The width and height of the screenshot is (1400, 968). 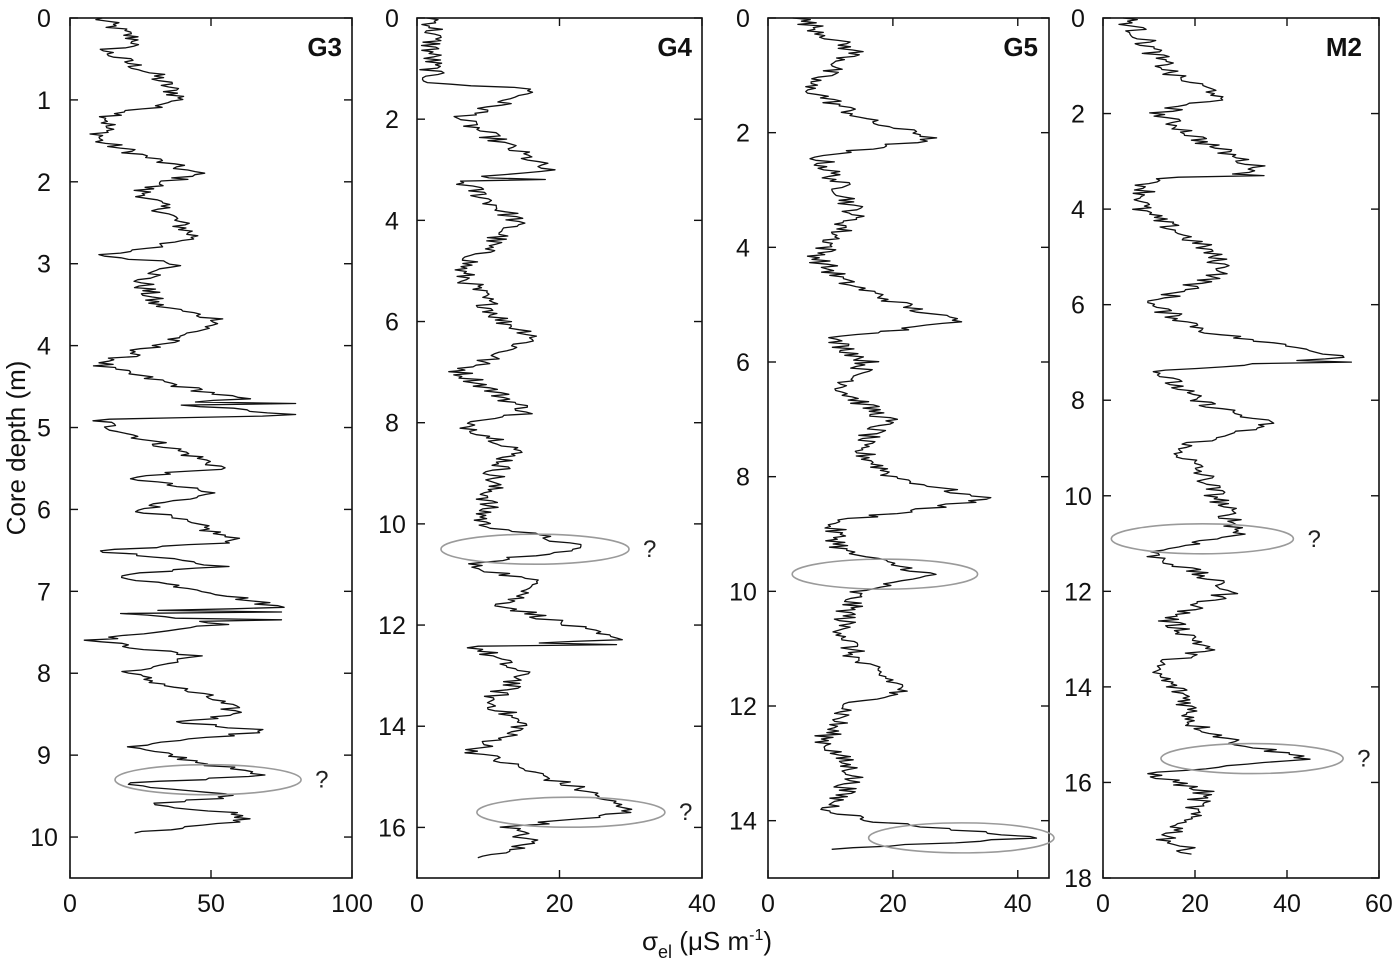 I want to click on x-tick-label: 100, so click(x=352, y=904).